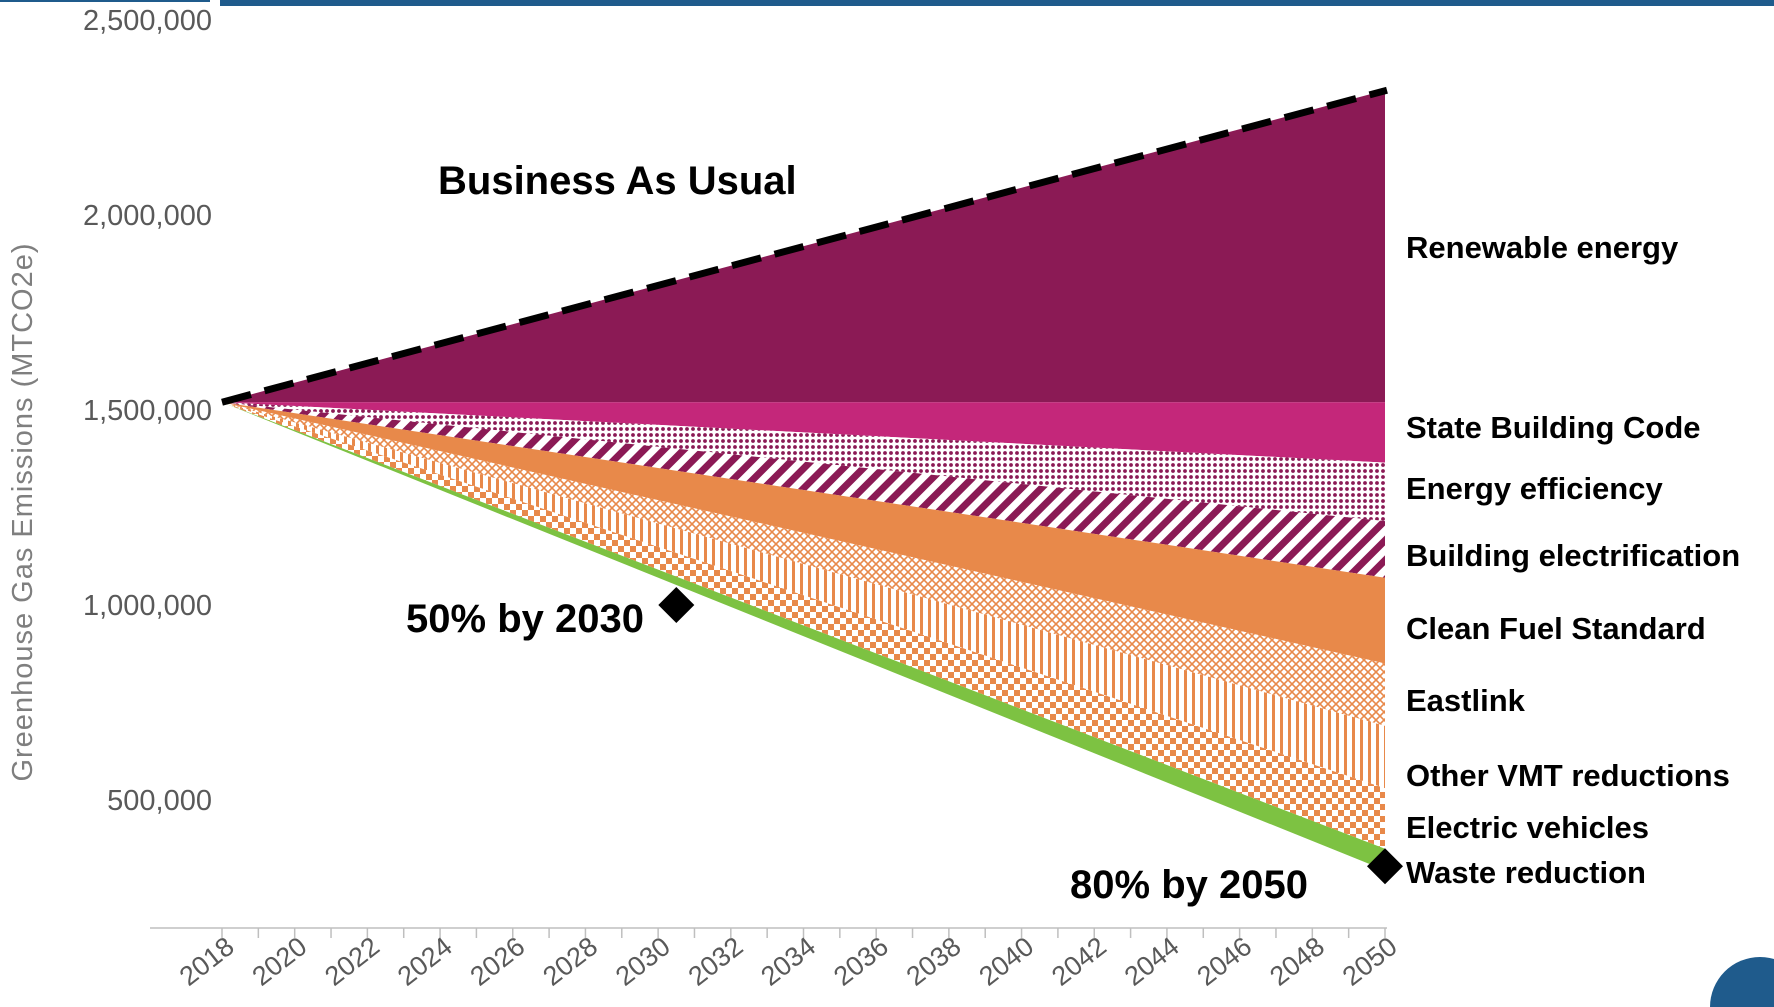 The width and height of the screenshot is (1774, 1007). I want to click on x-tick-label: 2018, so click(207, 961).